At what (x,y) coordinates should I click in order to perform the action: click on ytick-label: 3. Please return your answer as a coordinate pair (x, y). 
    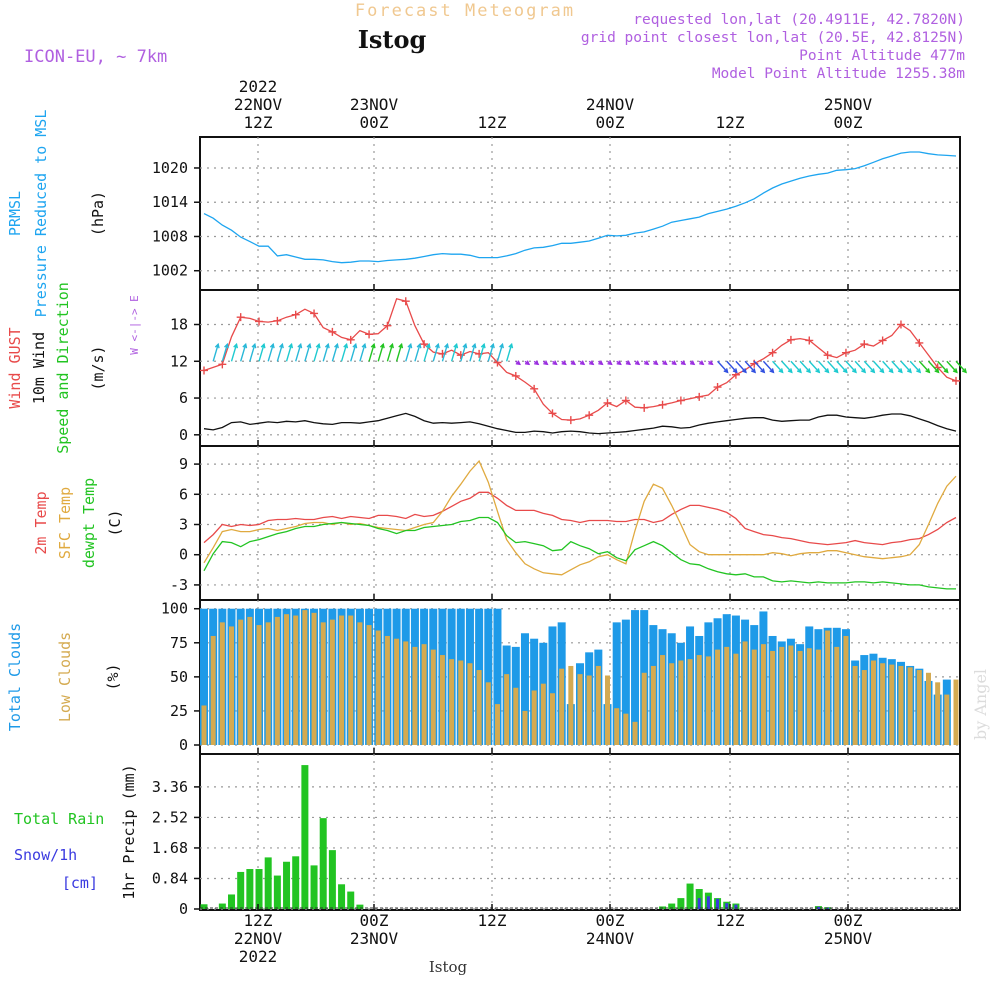
    Looking at the image, I should click on (183, 525).